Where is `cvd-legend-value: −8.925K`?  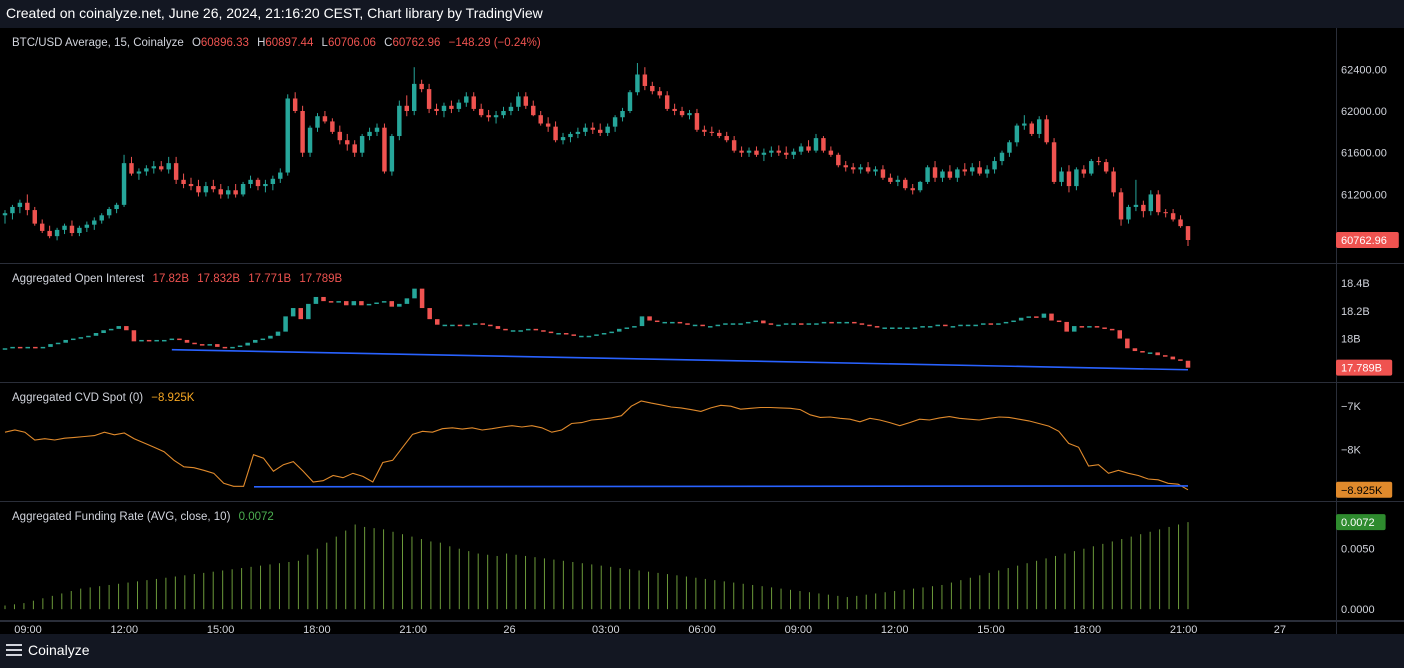 cvd-legend-value: −8.925K is located at coordinates (173, 398).